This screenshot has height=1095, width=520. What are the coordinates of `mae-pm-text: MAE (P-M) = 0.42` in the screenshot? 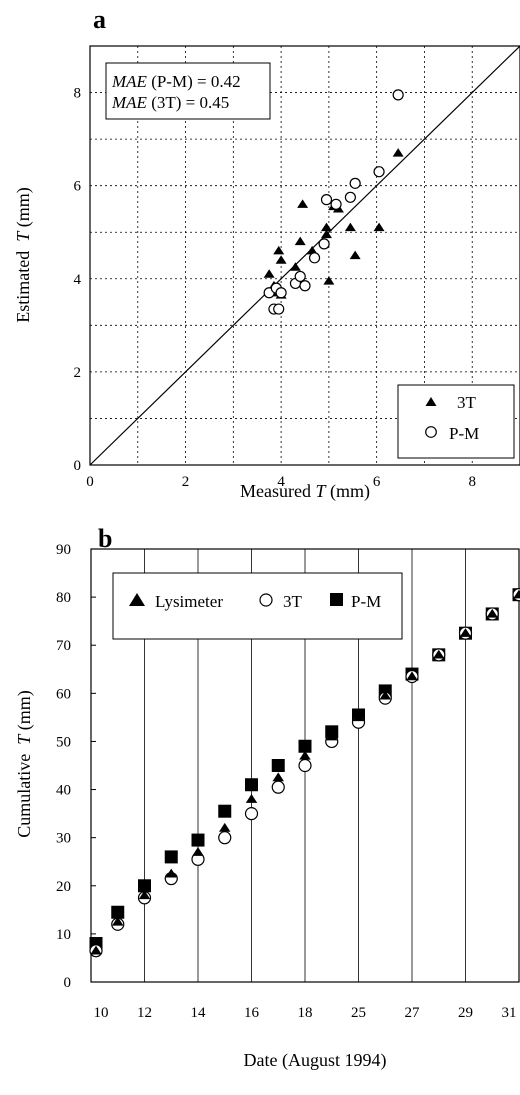 It's located at (176, 81).